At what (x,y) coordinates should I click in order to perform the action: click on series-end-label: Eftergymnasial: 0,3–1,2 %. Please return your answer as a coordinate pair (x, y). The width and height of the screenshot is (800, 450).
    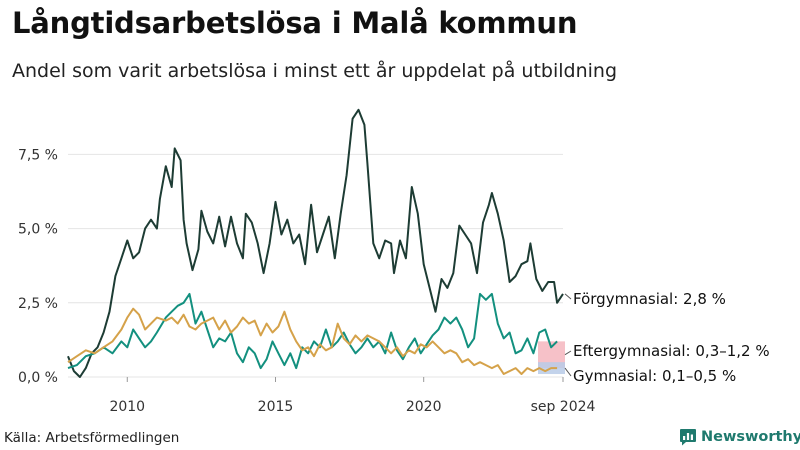
    Looking at the image, I should click on (671, 351).